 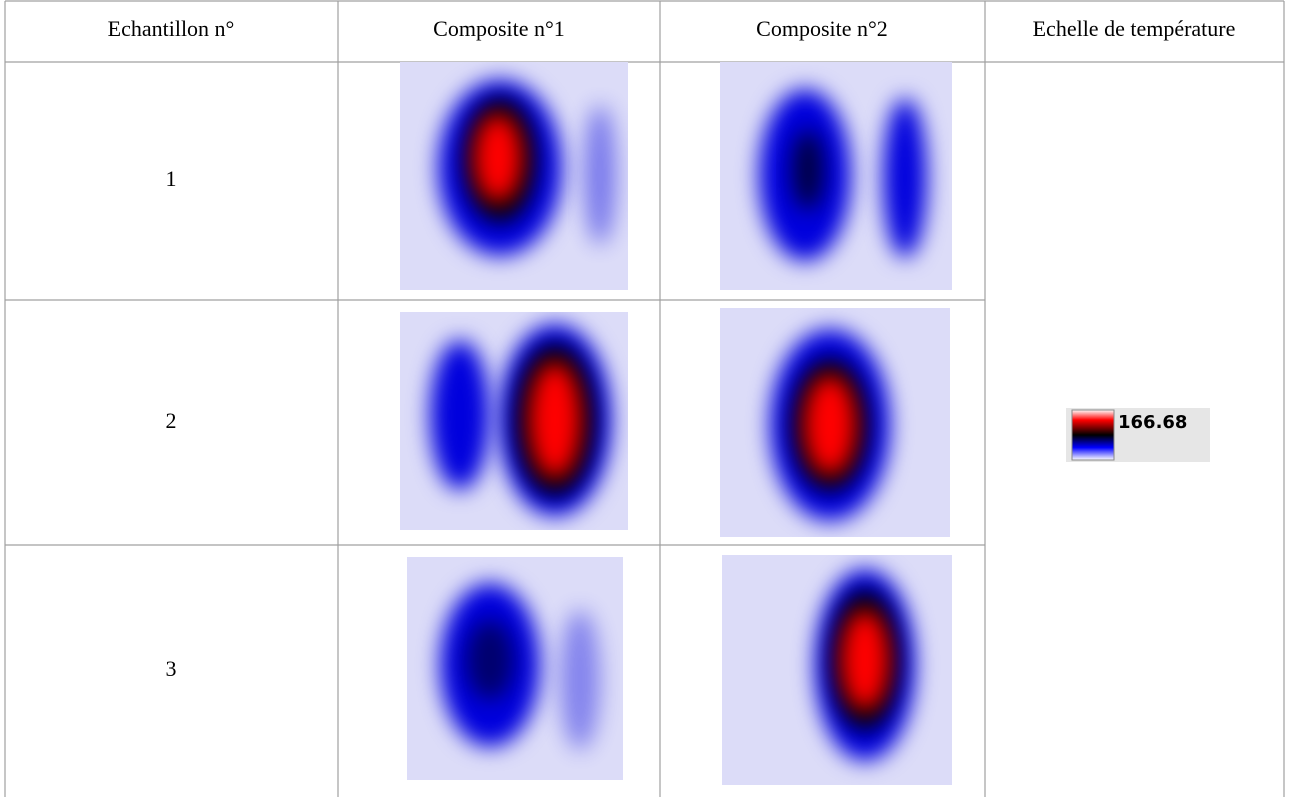 I want to click on row-label: 3, so click(x=171, y=668).